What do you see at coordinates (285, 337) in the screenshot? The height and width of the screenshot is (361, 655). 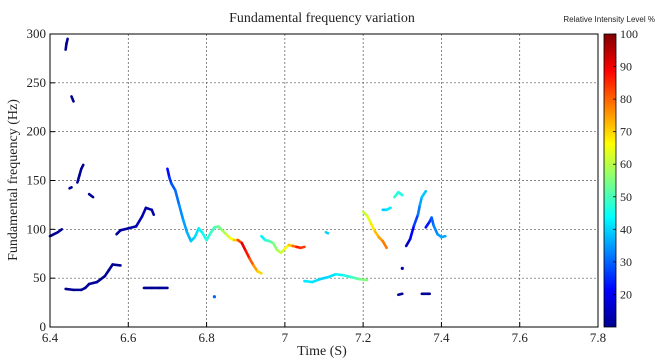 I see `x-tick-label: 7` at bounding box center [285, 337].